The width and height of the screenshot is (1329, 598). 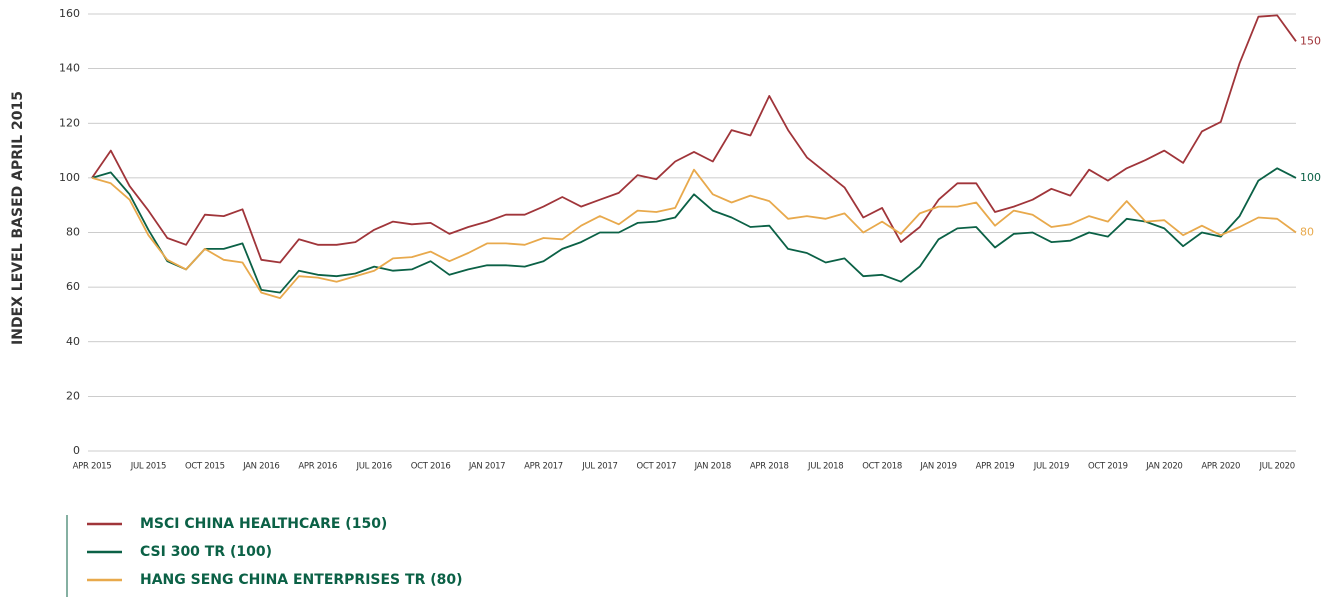 What do you see at coordinates (206, 552) in the screenshot?
I see `legend-label: CSI 300 TR (100)` at bounding box center [206, 552].